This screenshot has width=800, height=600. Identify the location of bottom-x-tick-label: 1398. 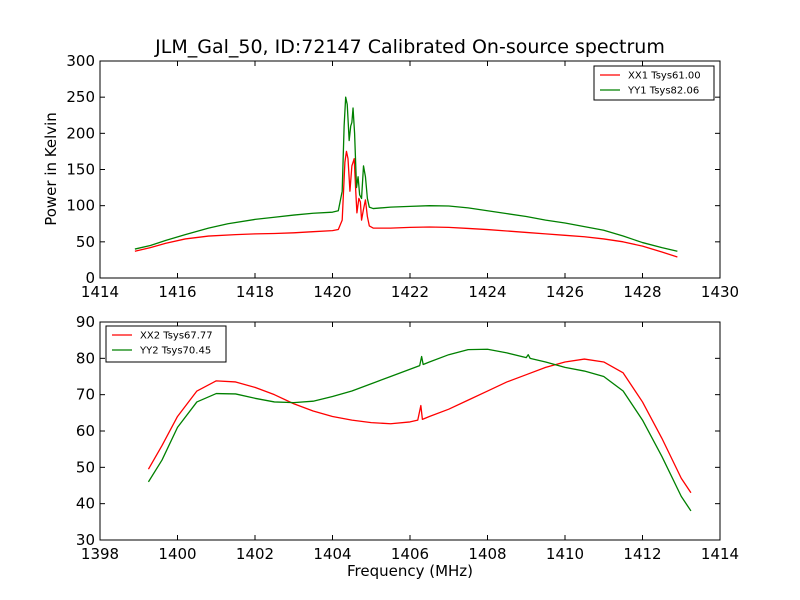
(100, 554).